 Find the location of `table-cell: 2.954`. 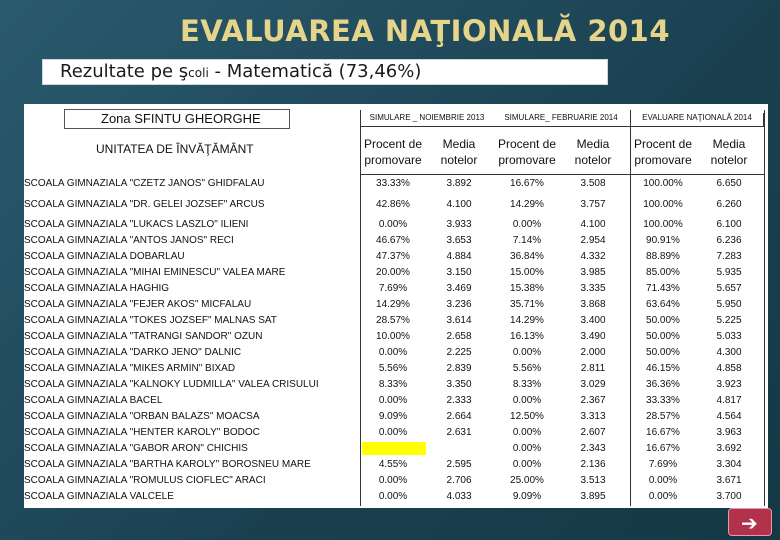

table-cell: 2.954 is located at coordinates (593, 240).